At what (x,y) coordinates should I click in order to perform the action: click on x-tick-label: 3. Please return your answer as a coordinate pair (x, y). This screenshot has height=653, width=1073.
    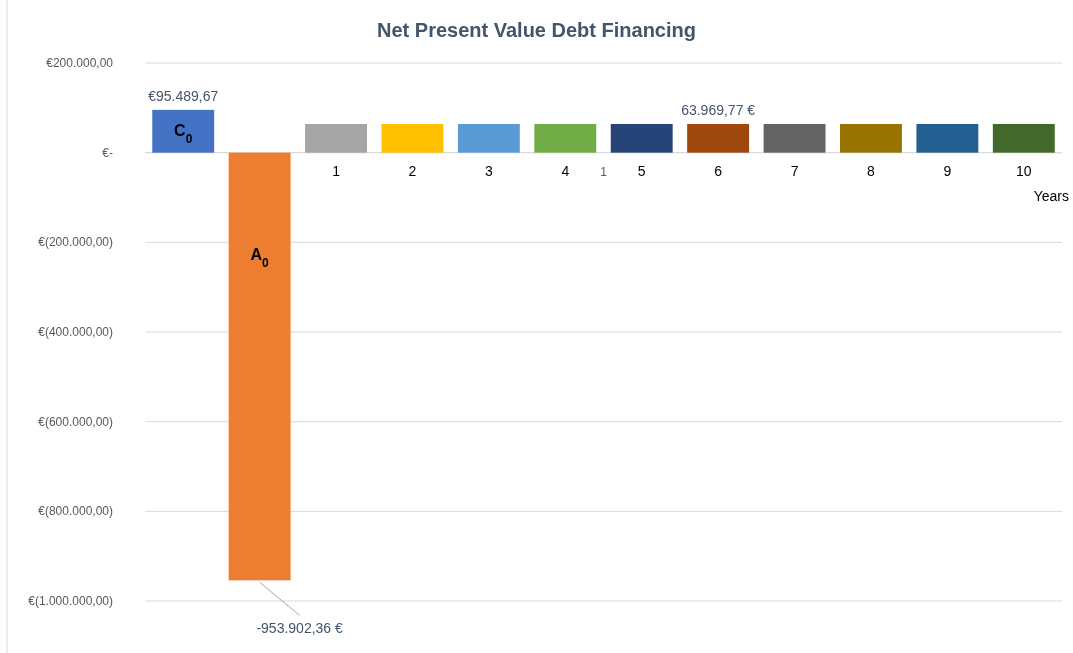
    Looking at the image, I should click on (488, 170).